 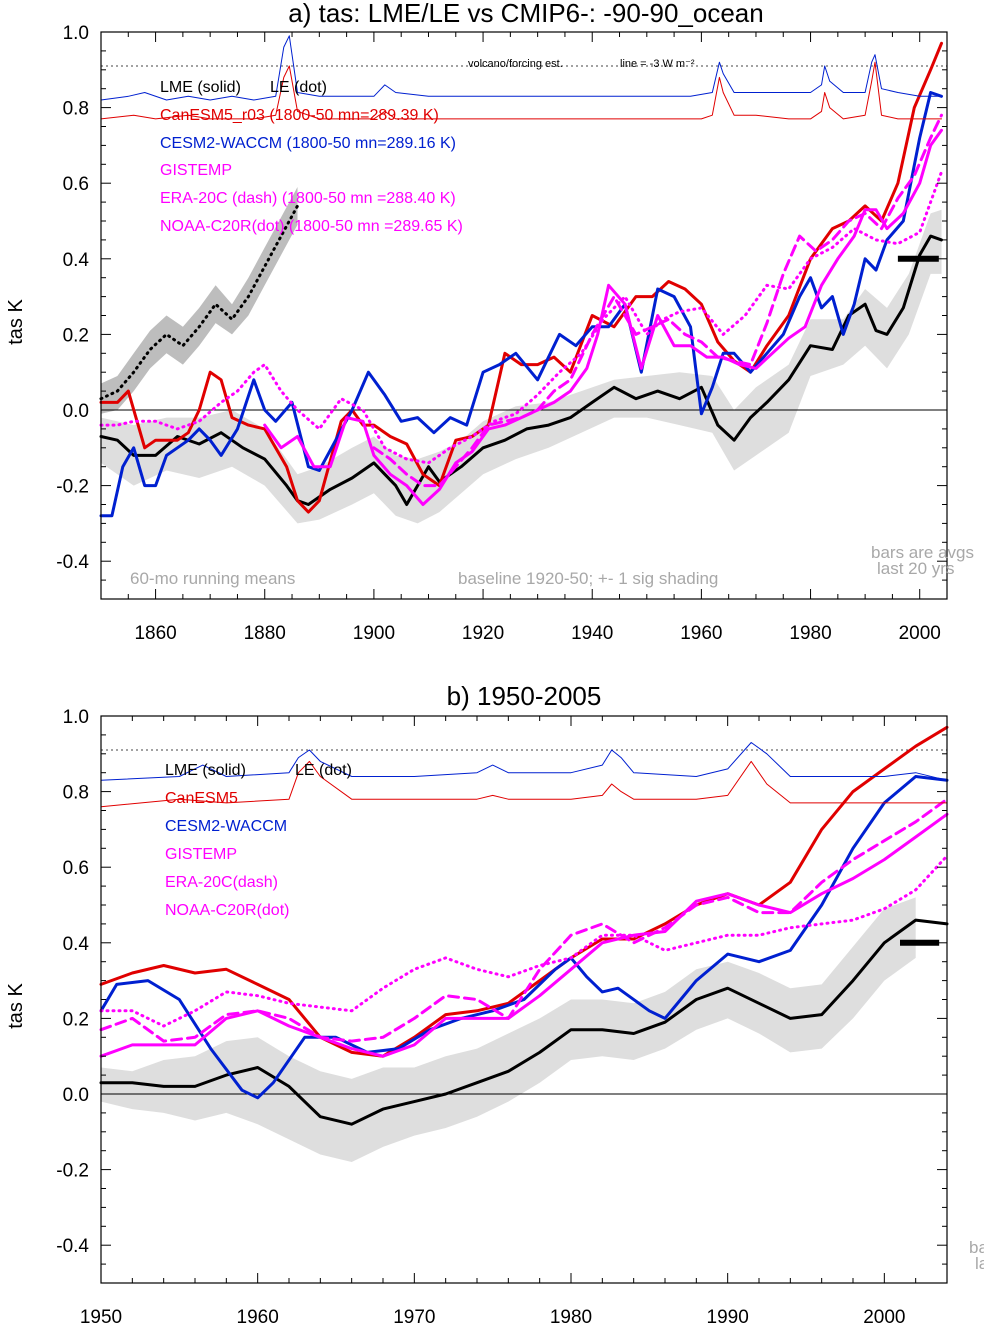 I want to click on panel-b-series-lme, so click(x=524, y=1022).